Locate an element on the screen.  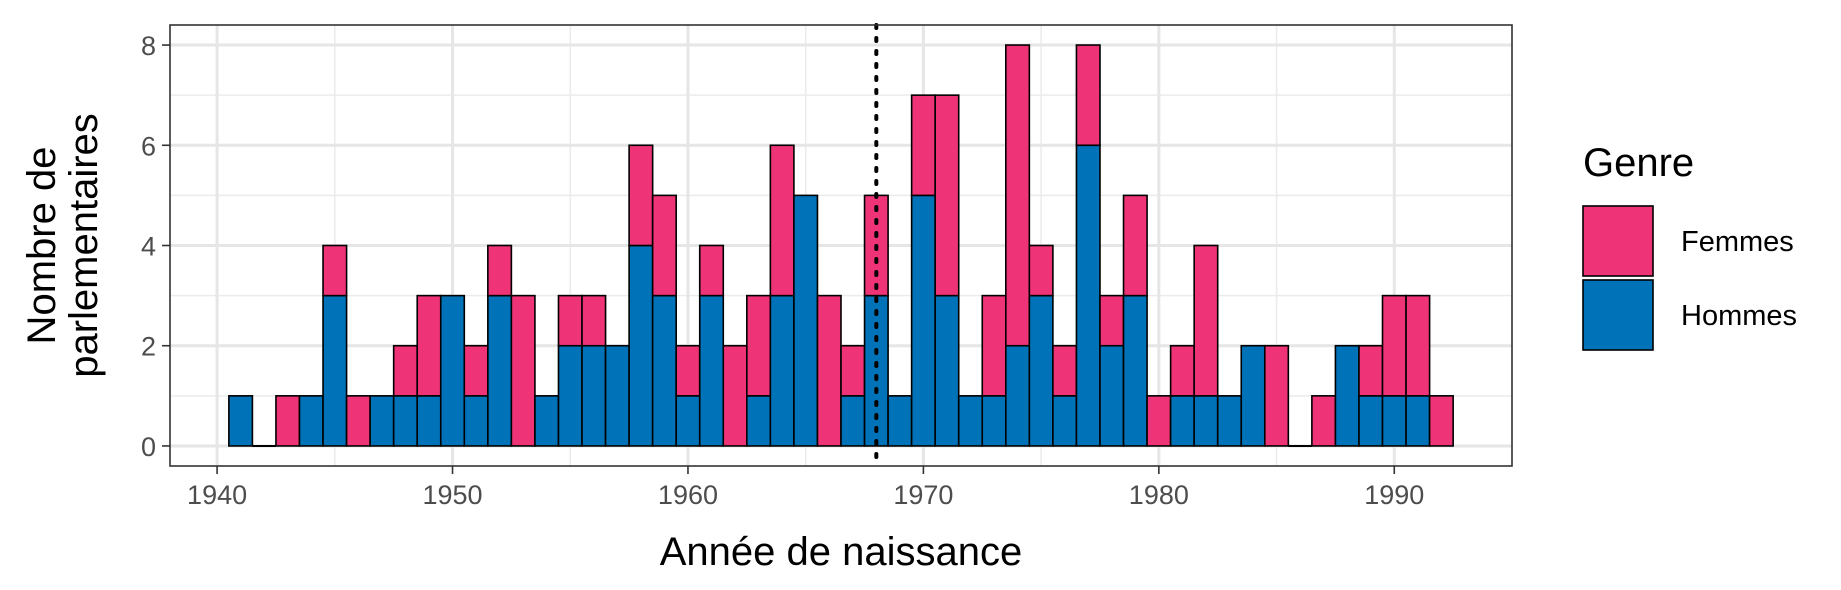
bar-femmes-1948 is located at coordinates (405, 370).